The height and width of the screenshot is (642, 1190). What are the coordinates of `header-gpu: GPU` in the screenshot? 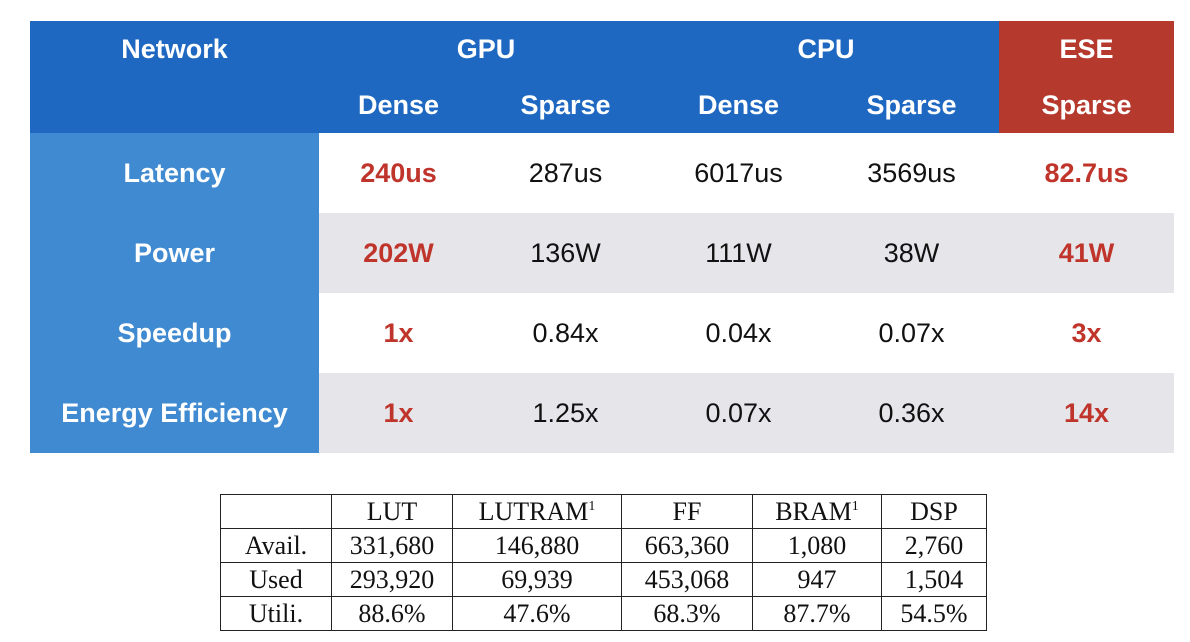 It's located at (486, 48).